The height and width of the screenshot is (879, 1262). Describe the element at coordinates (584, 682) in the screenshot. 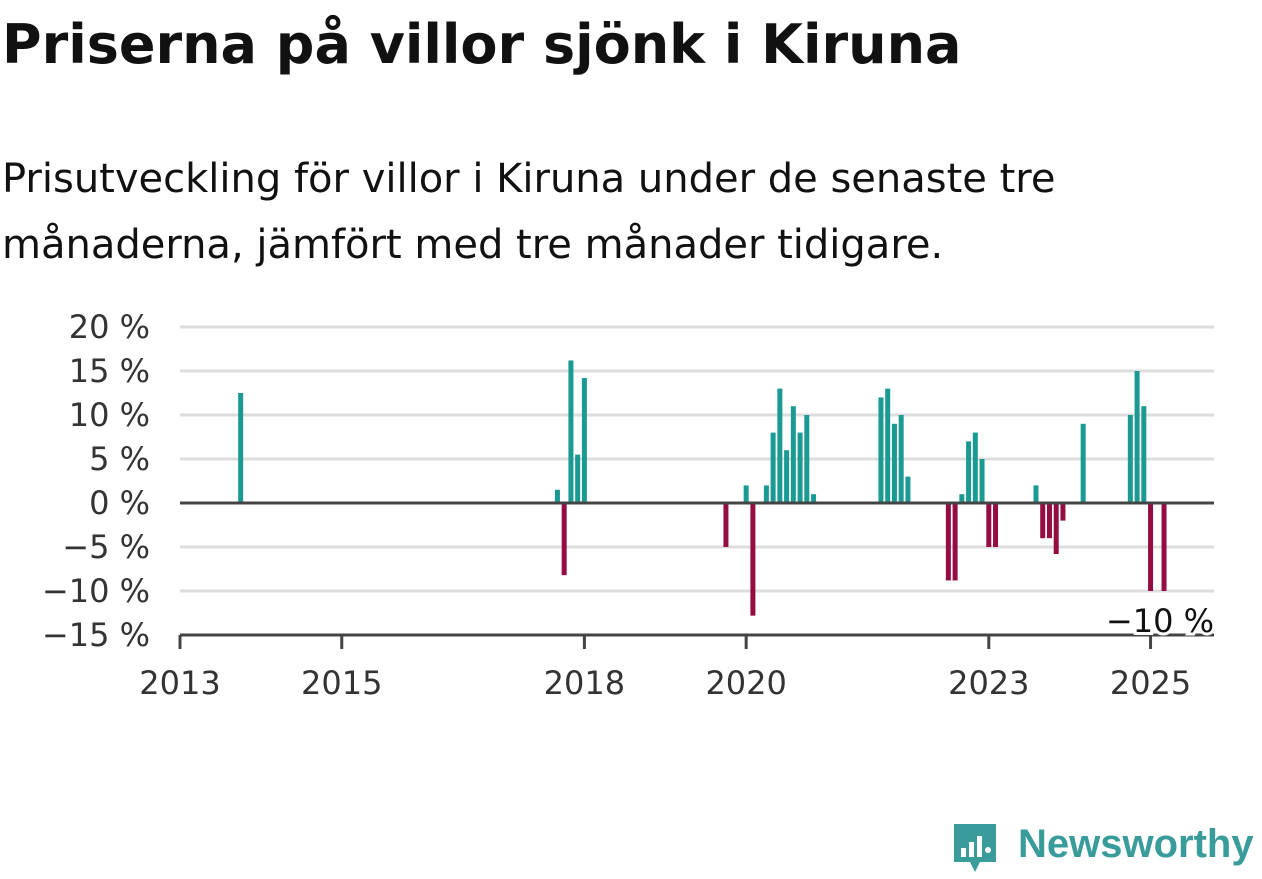

I see `x-tick-label: 2018` at that location.